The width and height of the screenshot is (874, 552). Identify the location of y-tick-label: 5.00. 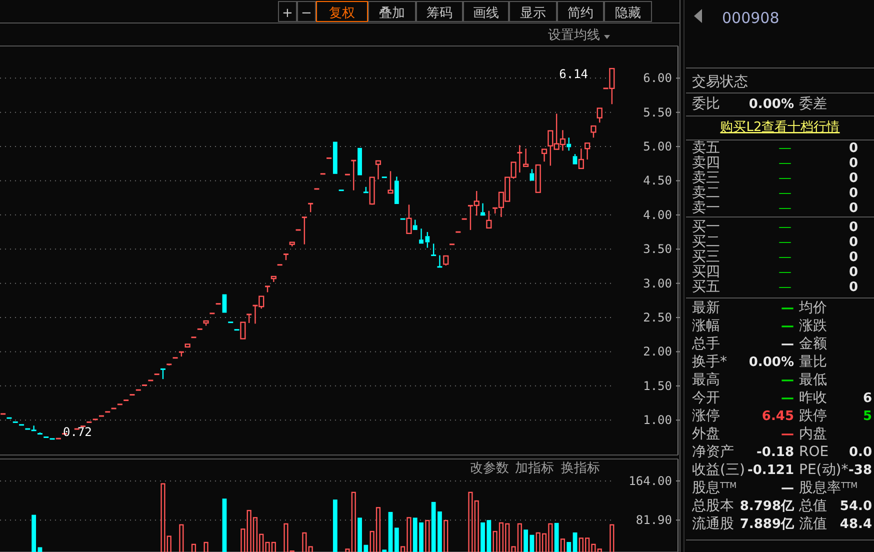
(657, 147).